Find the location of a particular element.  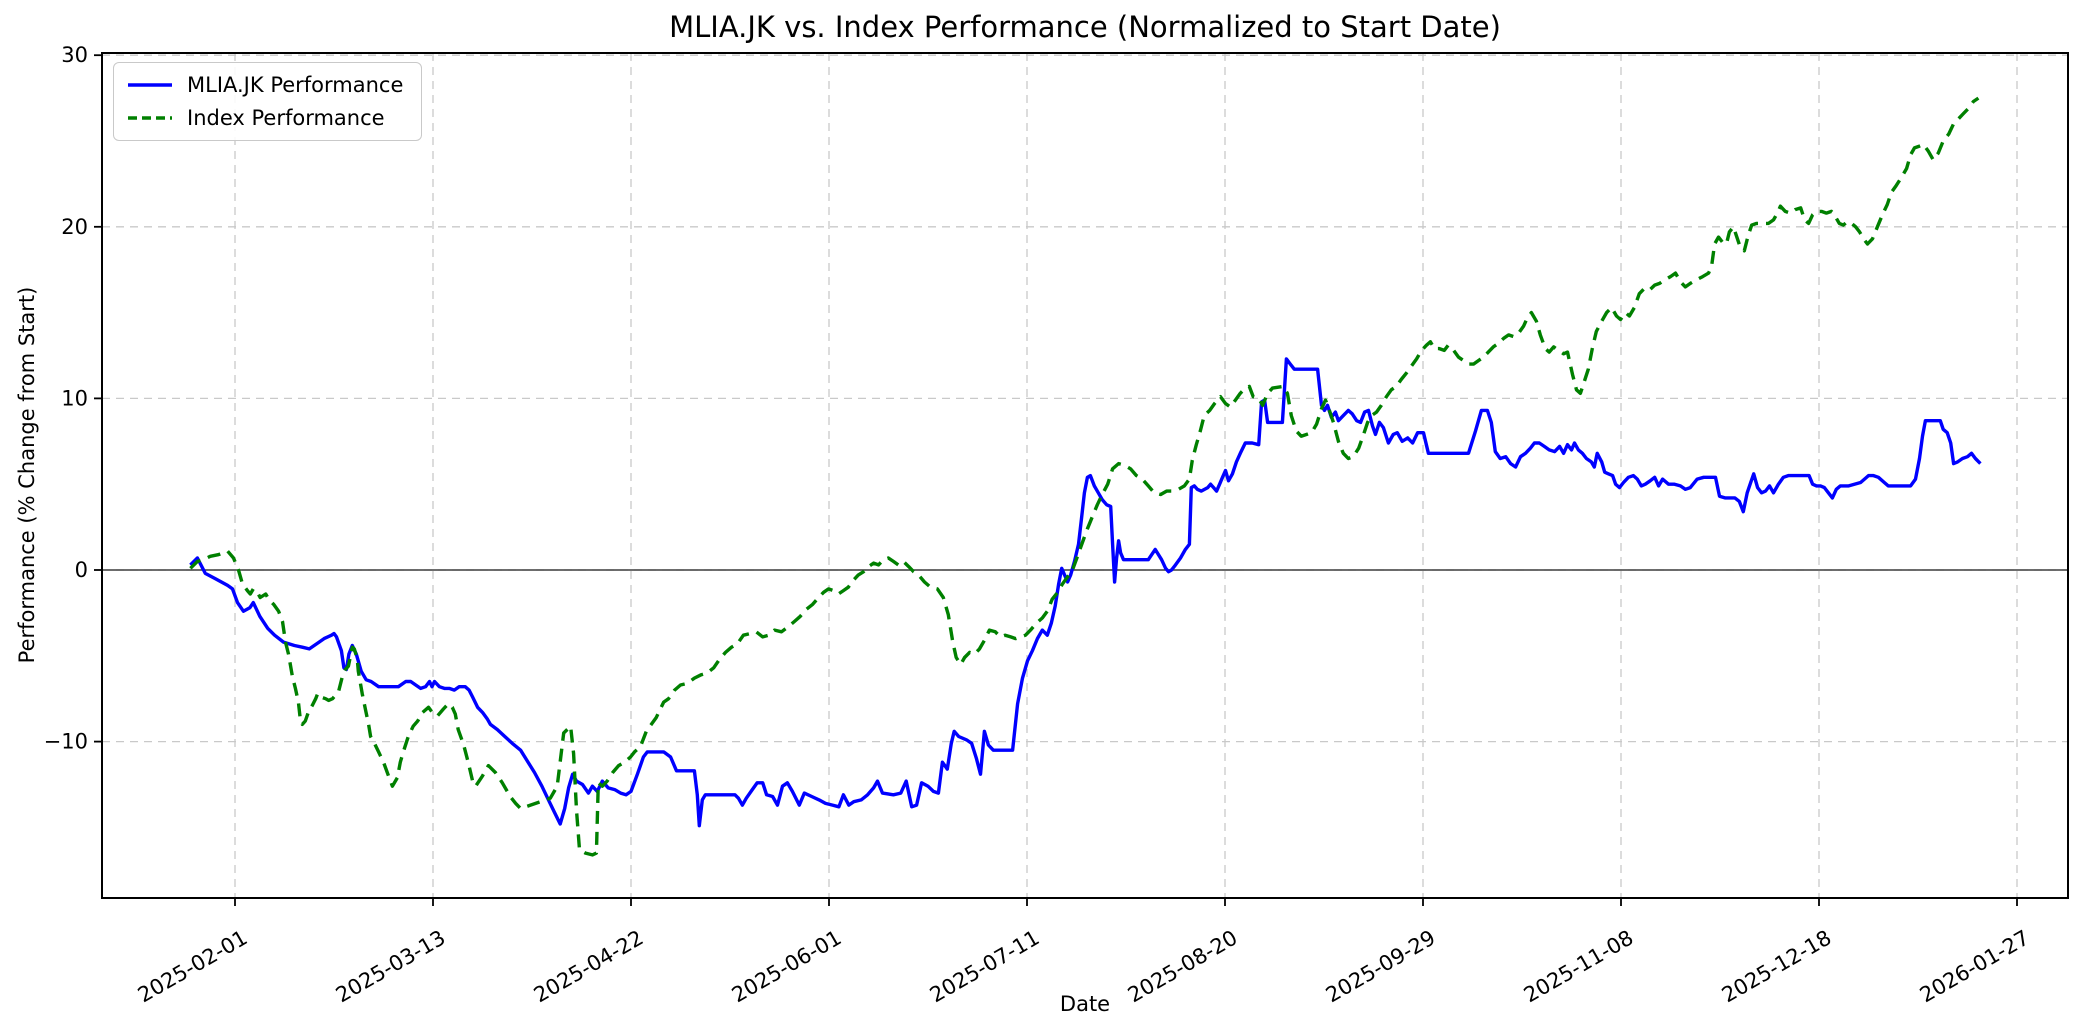

x-tick-label: 2026-01-27 is located at coordinates (1975, 967).